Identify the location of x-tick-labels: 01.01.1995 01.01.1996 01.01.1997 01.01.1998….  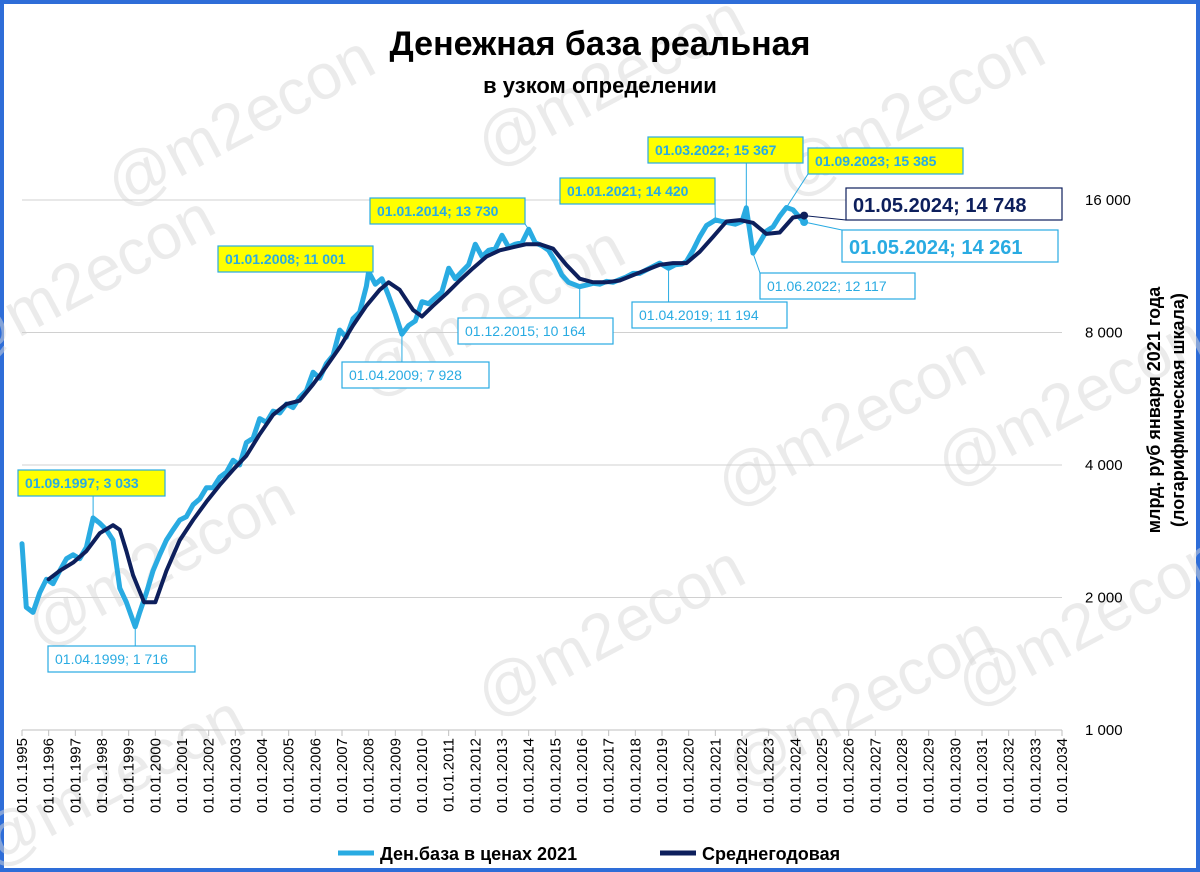
(542, 771).